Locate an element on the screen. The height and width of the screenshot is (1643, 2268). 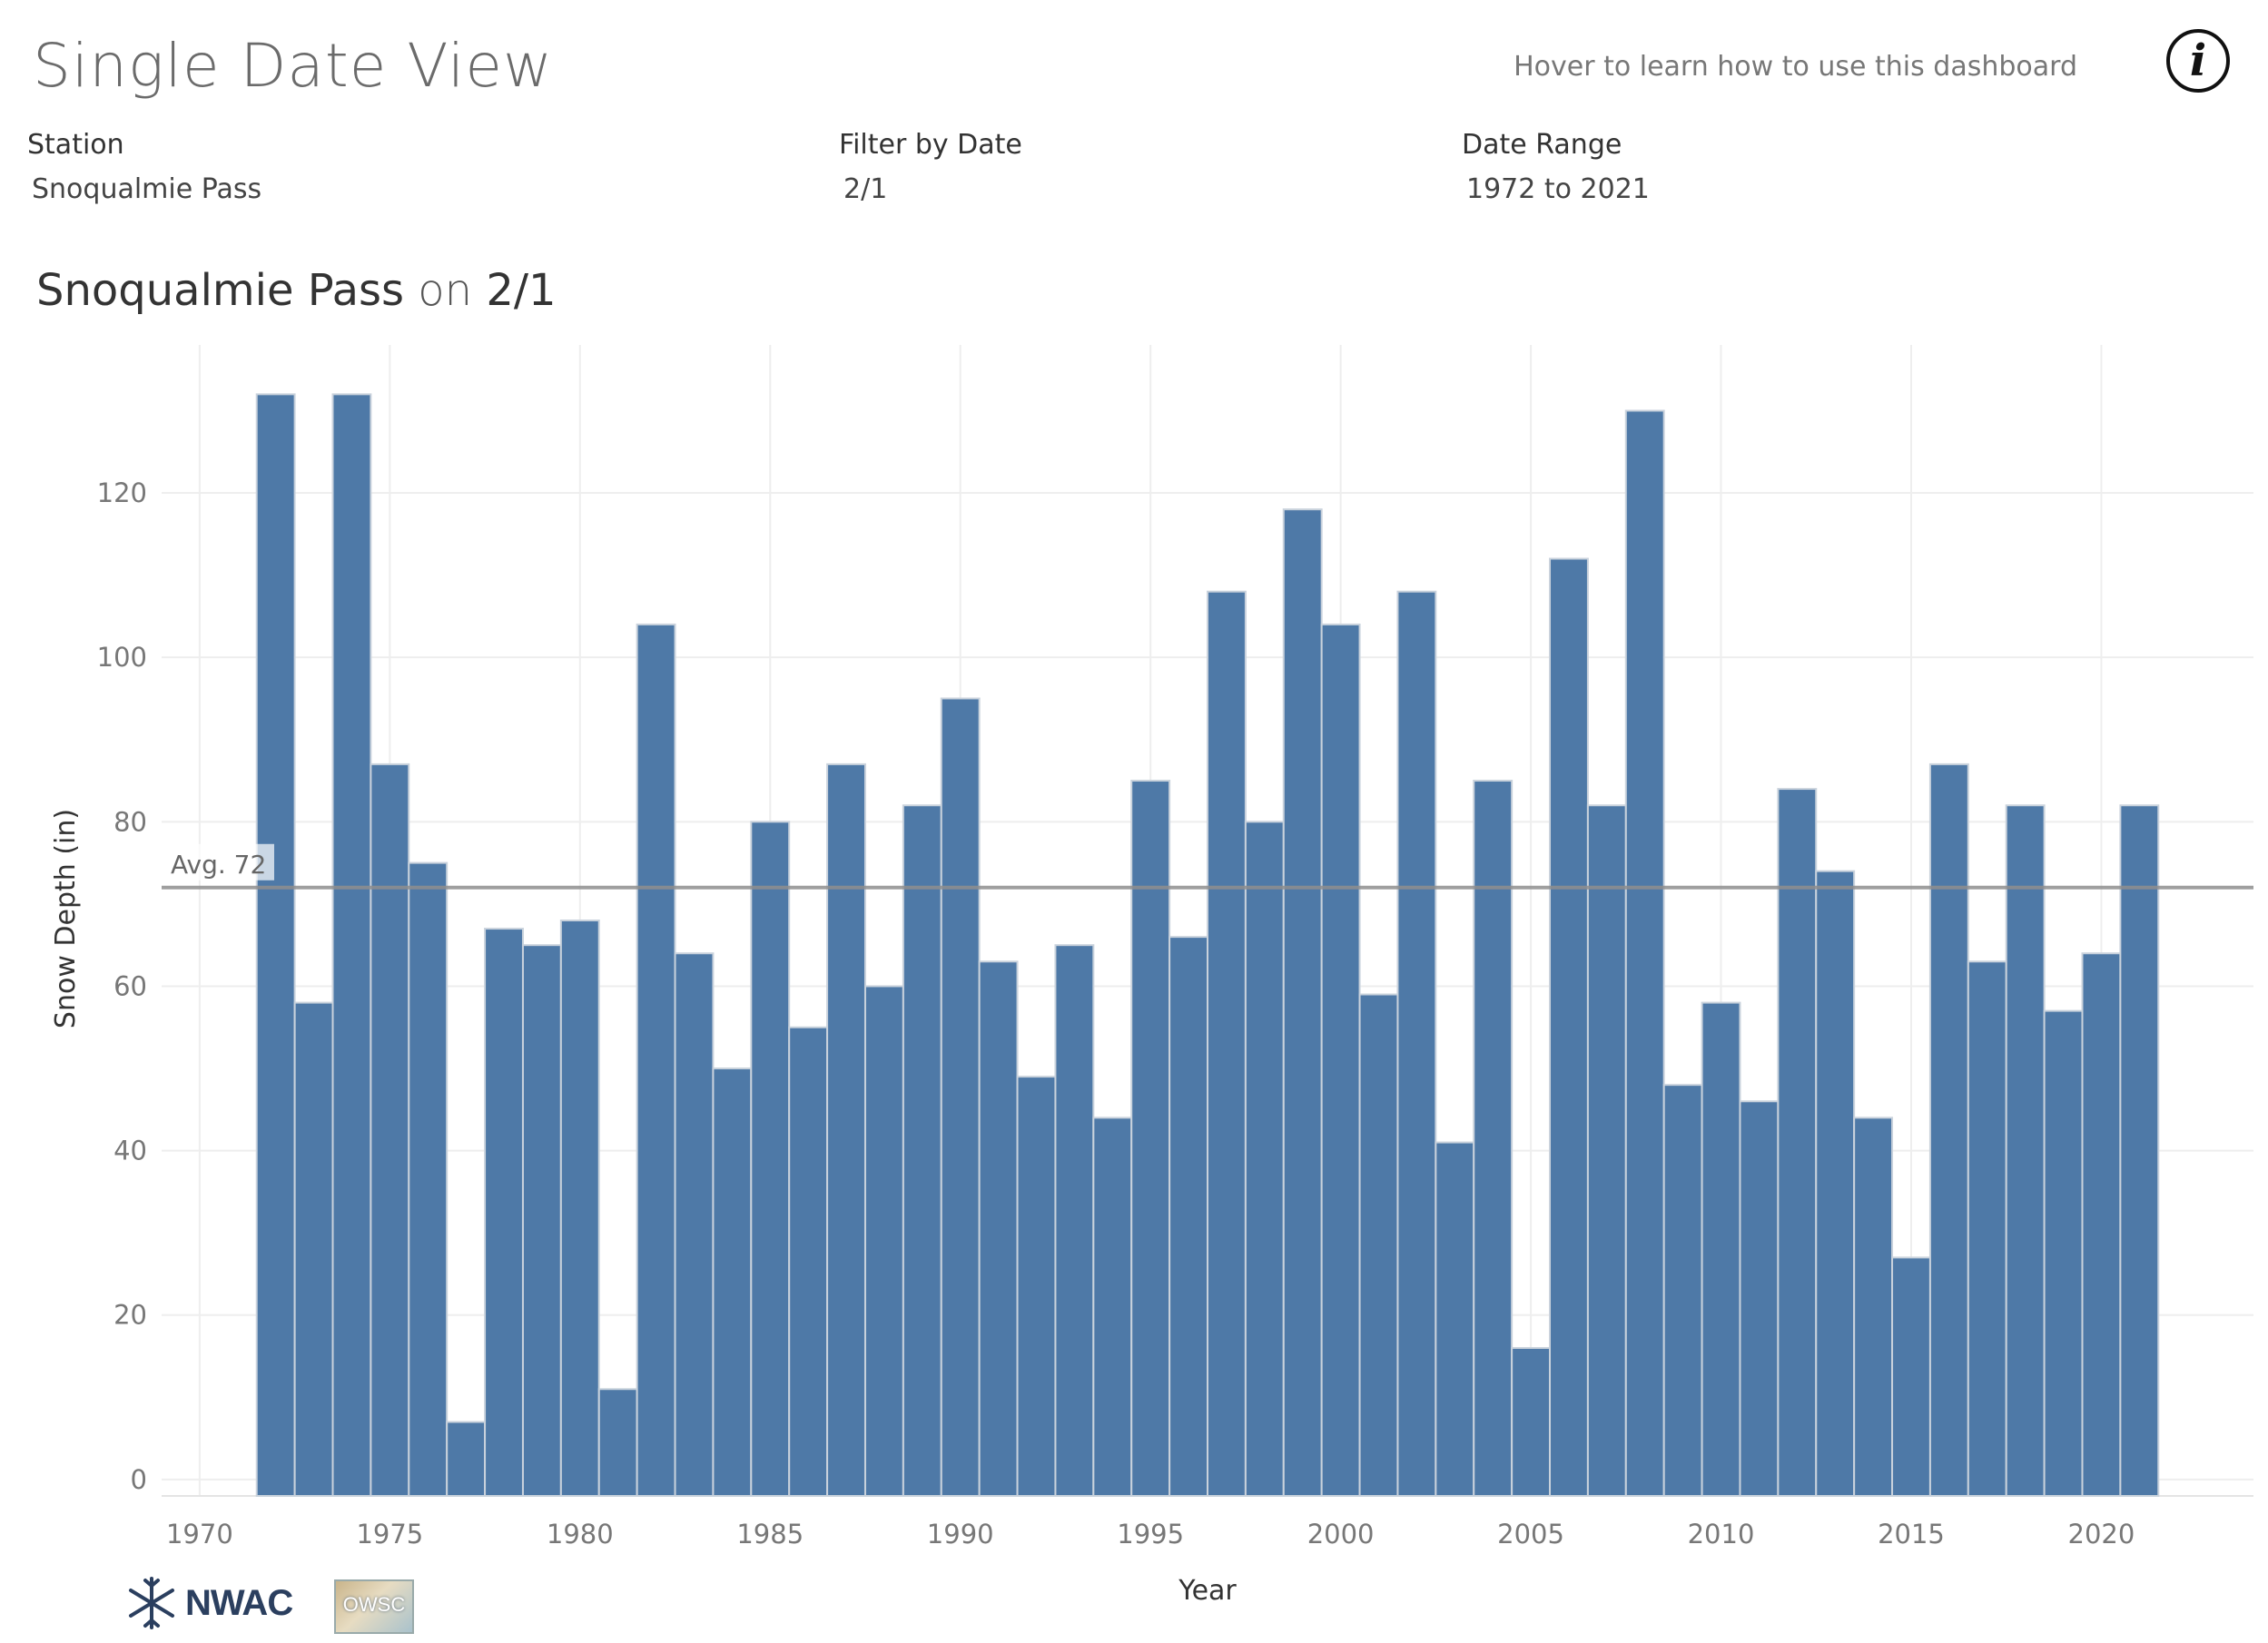
bar: 1986: 55 is located at coordinates (808, 1262).